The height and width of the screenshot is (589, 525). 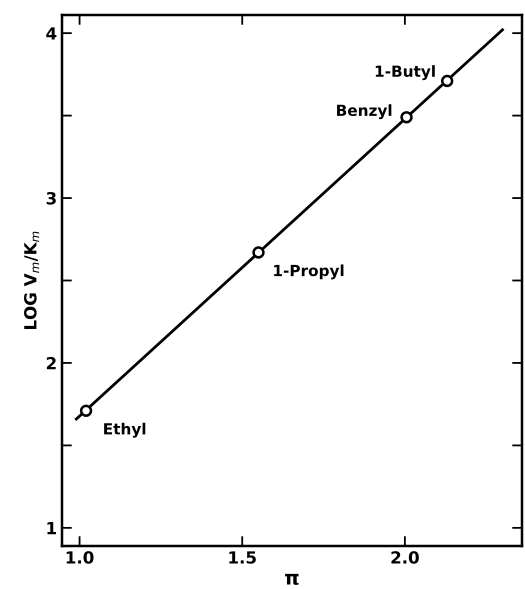 I want to click on y-tick-label: 3, so click(x=51, y=198).